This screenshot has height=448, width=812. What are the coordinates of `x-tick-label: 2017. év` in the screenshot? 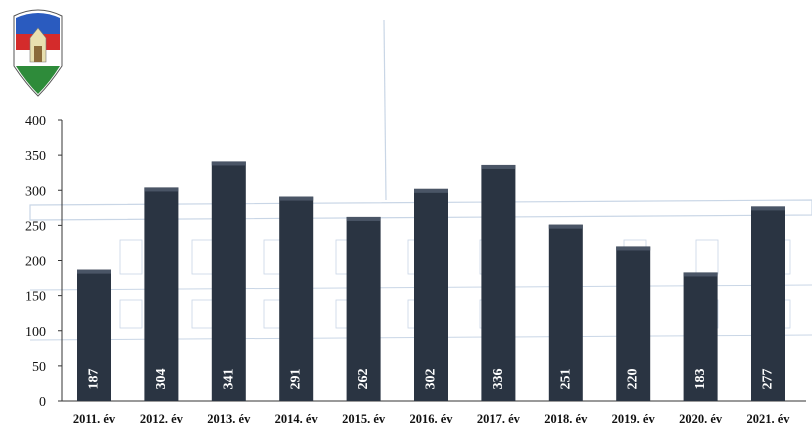 It's located at (499, 419).